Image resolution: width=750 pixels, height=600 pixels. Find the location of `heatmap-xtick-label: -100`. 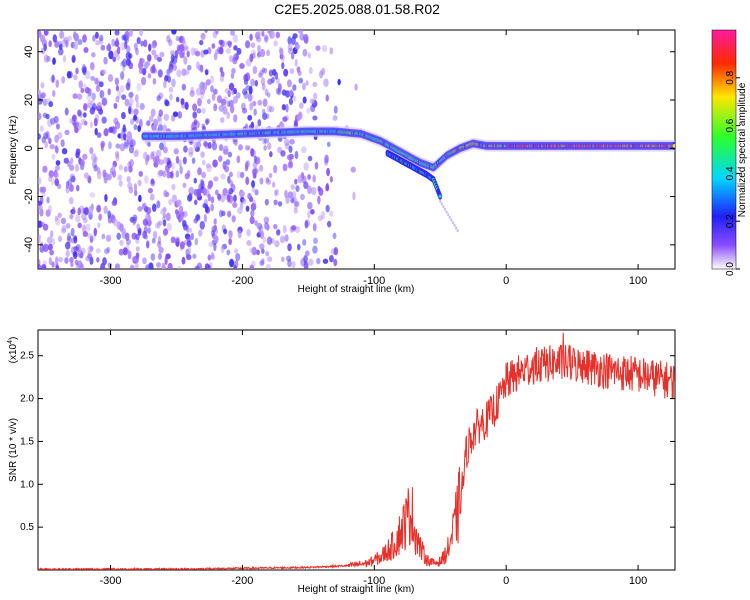

heatmap-xtick-label: -100 is located at coordinates (374, 281).